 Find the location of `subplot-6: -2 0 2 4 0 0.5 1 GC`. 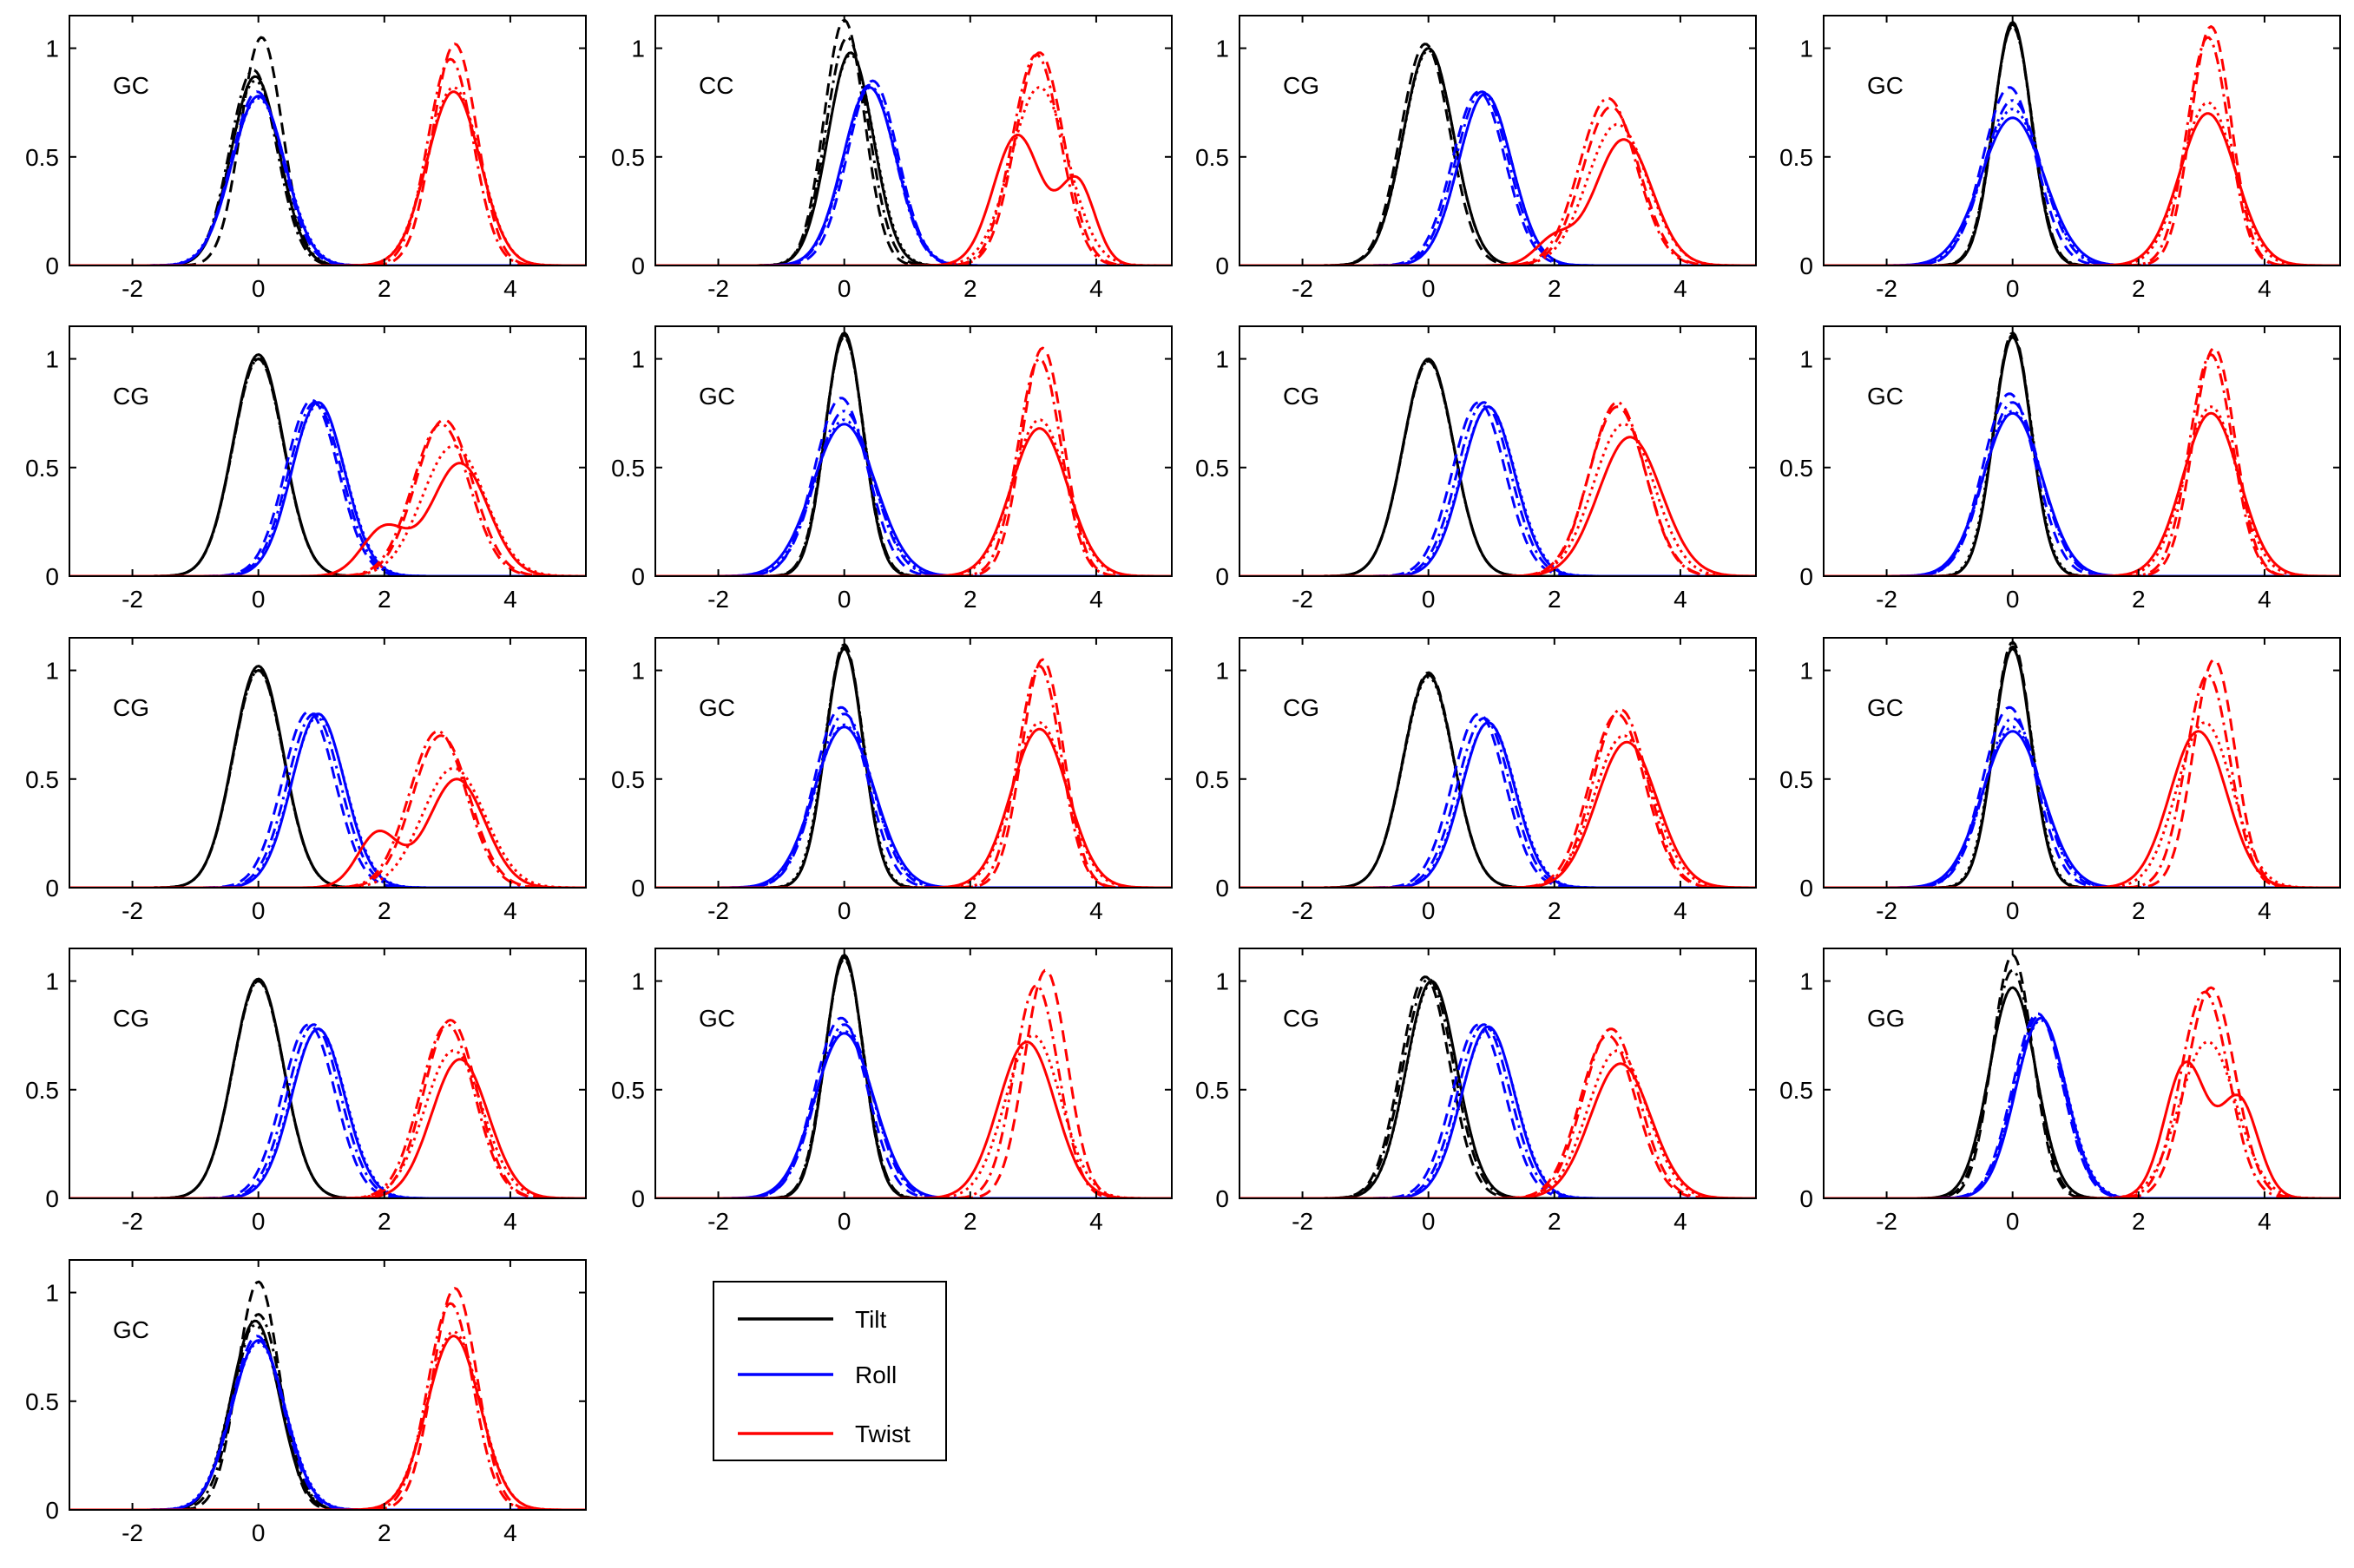

subplot-6: -2 0 2 4 0 0.5 1 GC is located at coordinates (892, 469).